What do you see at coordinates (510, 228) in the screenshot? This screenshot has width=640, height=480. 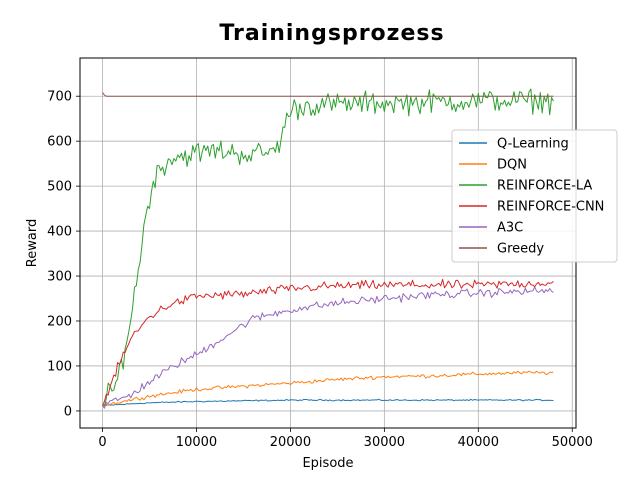 I see `legend-label: A3C` at bounding box center [510, 228].